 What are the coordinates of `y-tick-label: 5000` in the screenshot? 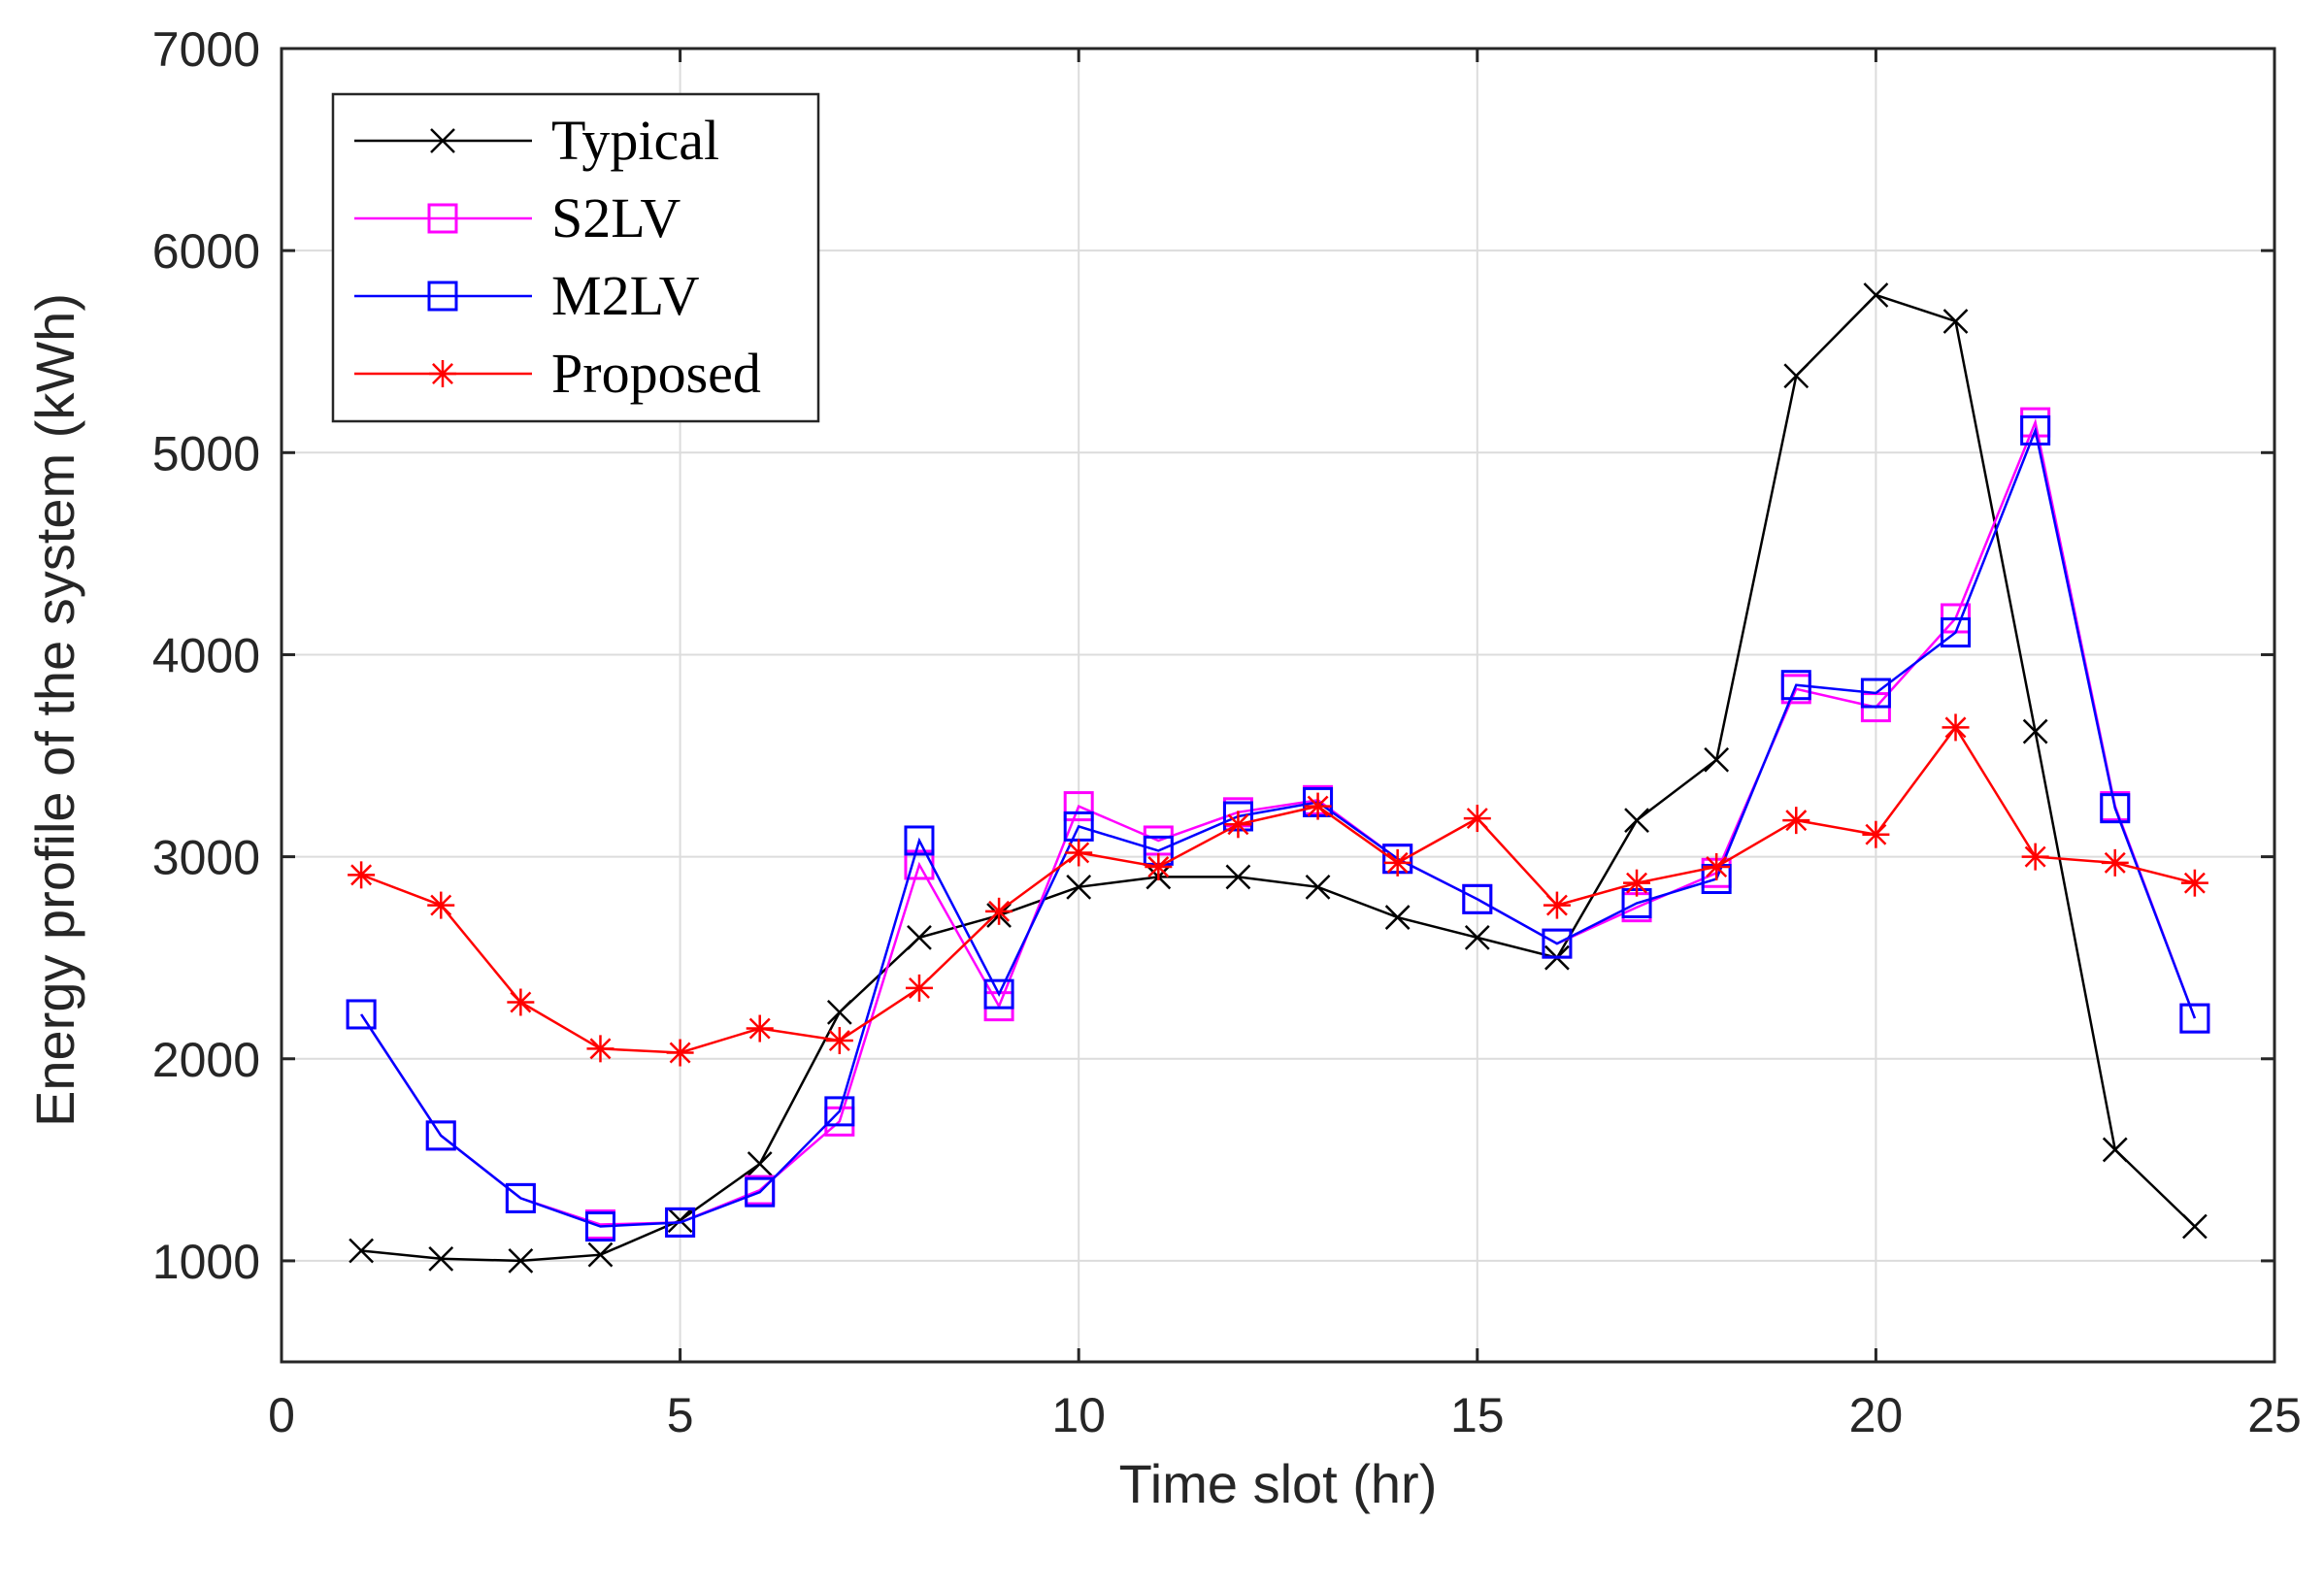 It's located at (206, 453).